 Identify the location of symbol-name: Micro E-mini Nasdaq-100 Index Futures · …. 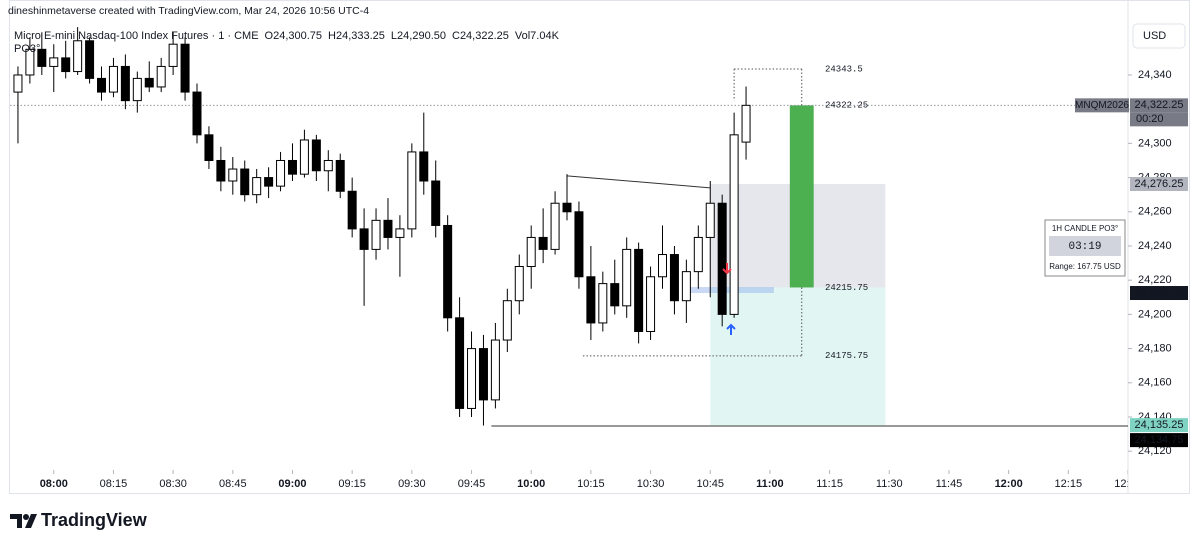
(136, 36).